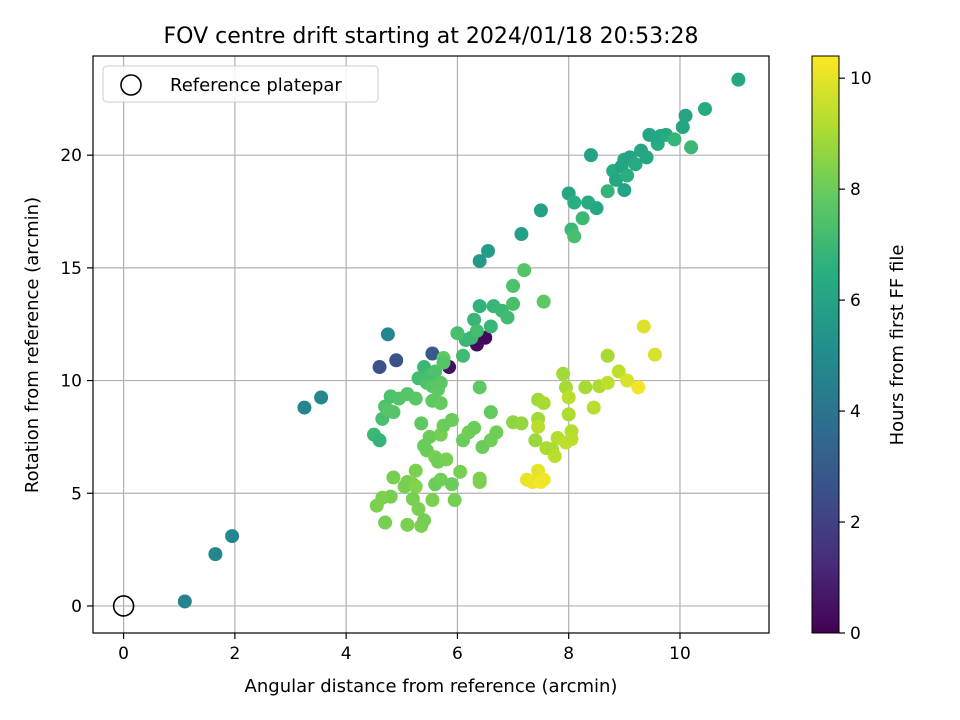 The width and height of the screenshot is (960, 720). I want to click on y-axis-label: Rotation from reference (arcmin), so click(32, 345).